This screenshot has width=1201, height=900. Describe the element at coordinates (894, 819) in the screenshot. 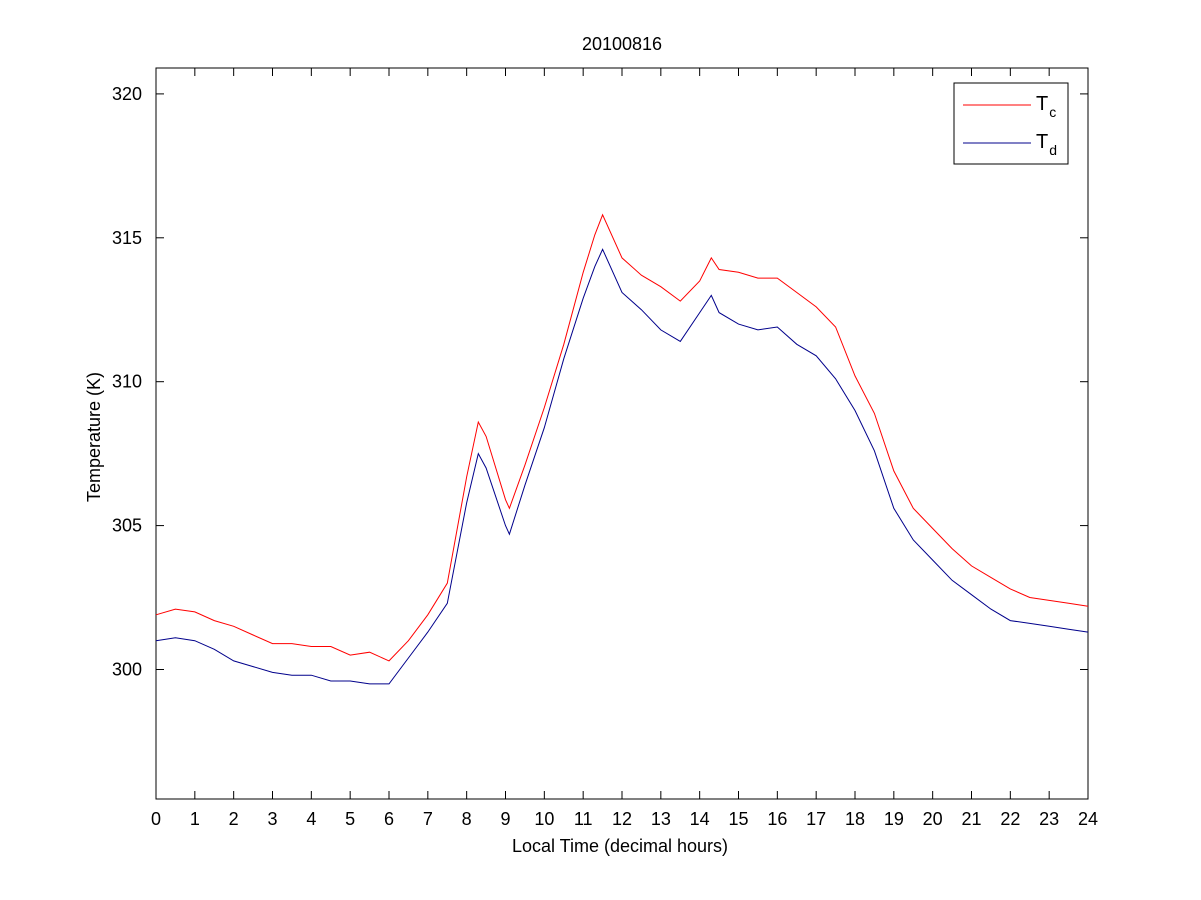

I see `x-tick-label-19: 19` at that location.